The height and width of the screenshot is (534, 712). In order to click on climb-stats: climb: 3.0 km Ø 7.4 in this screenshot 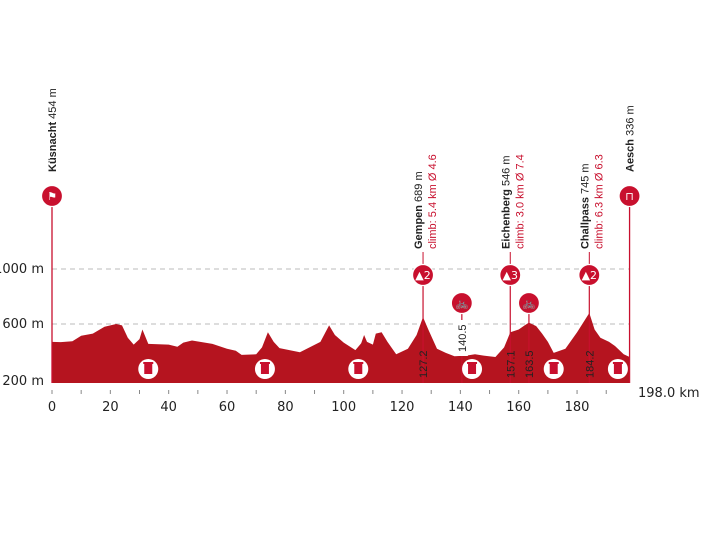, I will do `click(520, 201)`.